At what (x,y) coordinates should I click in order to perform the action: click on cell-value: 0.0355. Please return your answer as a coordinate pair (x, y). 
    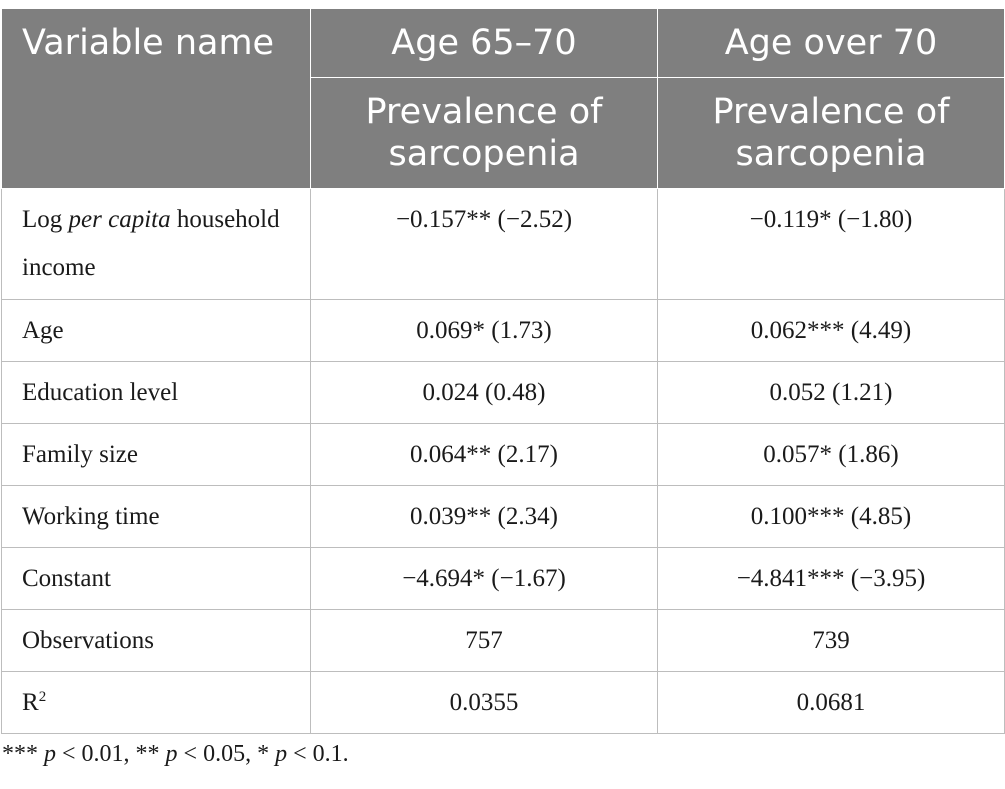
    Looking at the image, I should click on (484, 702).